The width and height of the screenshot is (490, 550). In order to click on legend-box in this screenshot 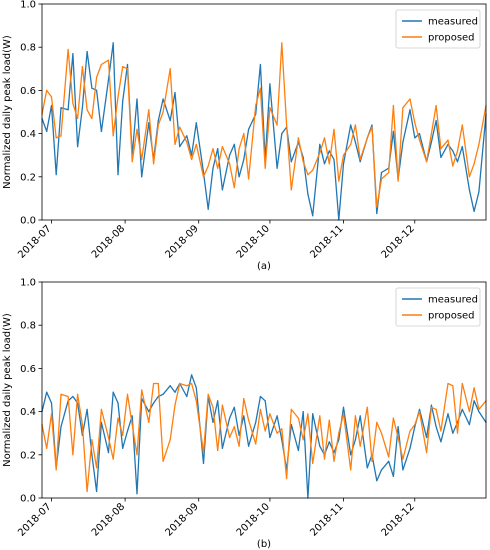, I will do `click(438, 29)`.